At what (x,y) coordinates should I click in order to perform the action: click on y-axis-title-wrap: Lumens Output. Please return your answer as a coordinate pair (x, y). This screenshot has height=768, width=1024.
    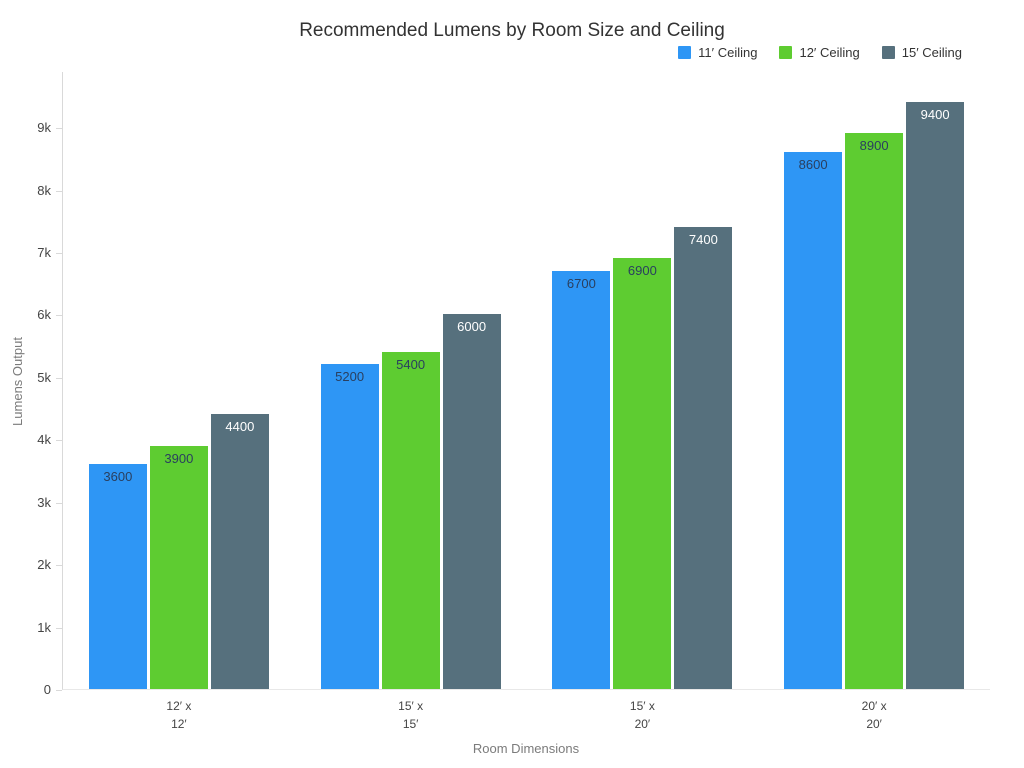
    Looking at the image, I should click on (17, 381).